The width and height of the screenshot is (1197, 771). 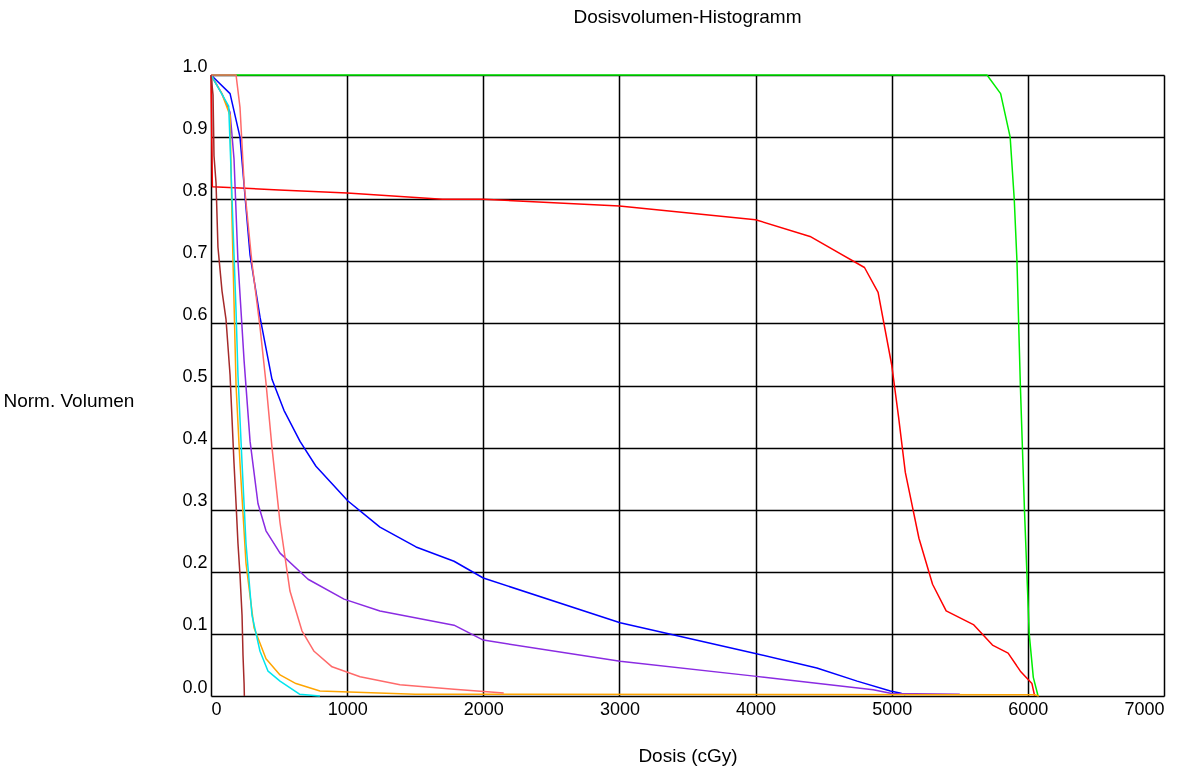 I want to click on x-tick-label: 3000, so click(x=619, y=708).